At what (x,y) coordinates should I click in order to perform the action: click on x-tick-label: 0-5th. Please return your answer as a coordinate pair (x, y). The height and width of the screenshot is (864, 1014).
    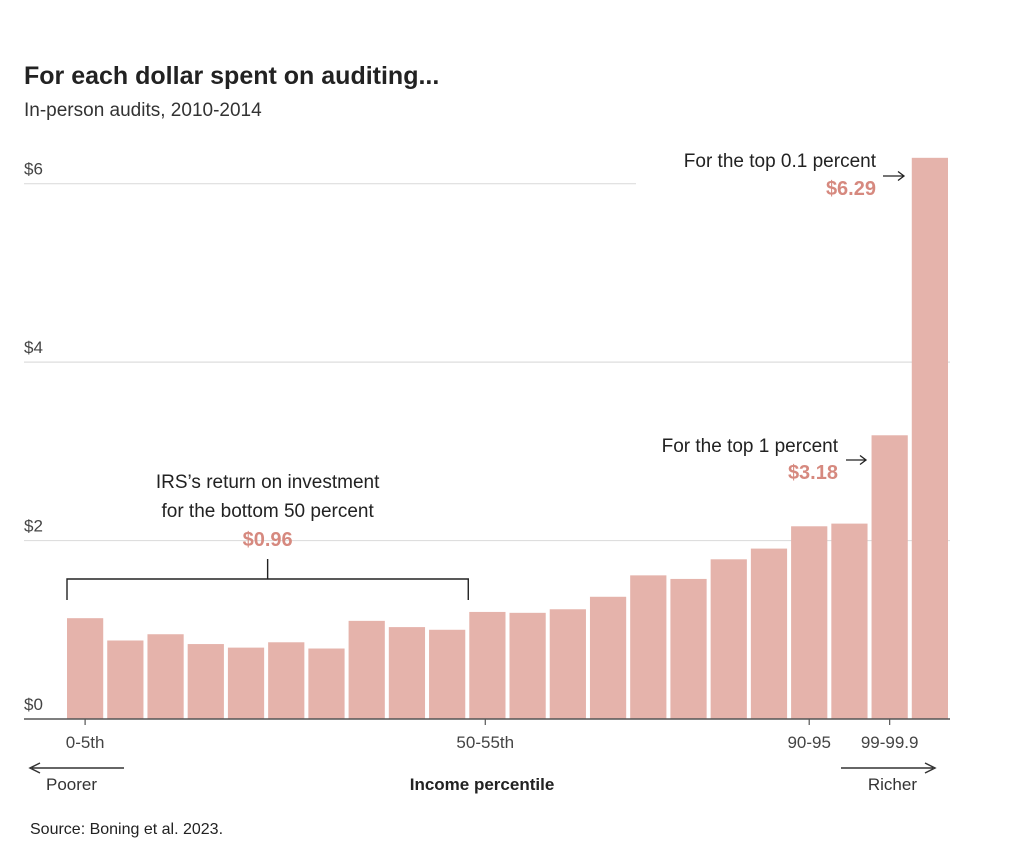
    Looking at the image, I should click on (85, 742).